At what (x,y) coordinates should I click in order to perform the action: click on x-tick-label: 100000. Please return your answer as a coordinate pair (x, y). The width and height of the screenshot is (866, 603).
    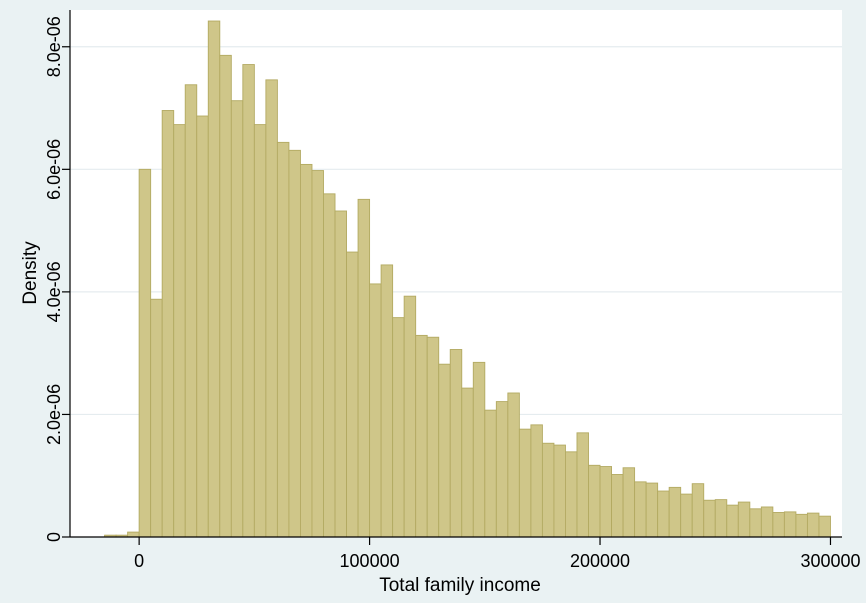
    Looking at the image, I should click on (370, 561).